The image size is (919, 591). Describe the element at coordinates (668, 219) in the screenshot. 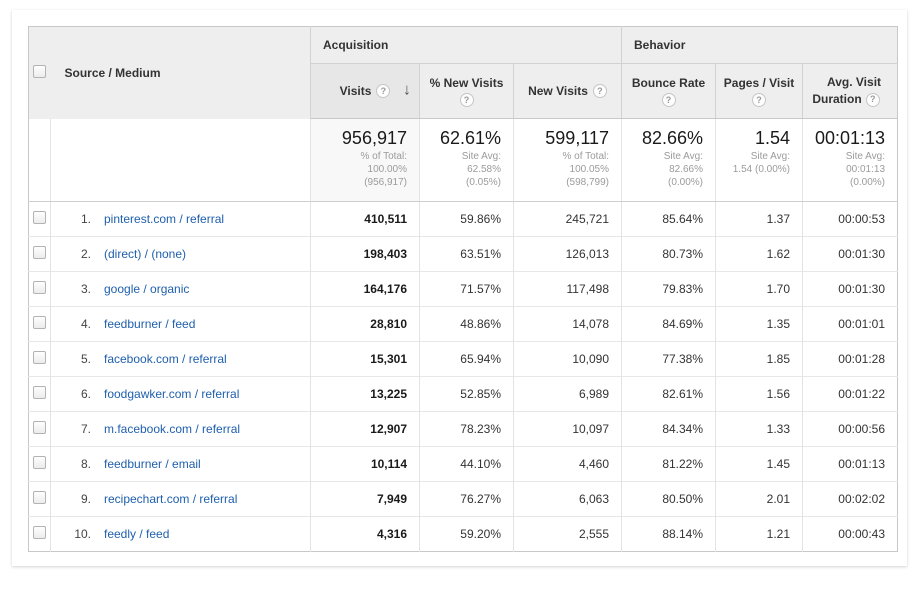

I see `row-bounce-rate: 85.64%` at that location.